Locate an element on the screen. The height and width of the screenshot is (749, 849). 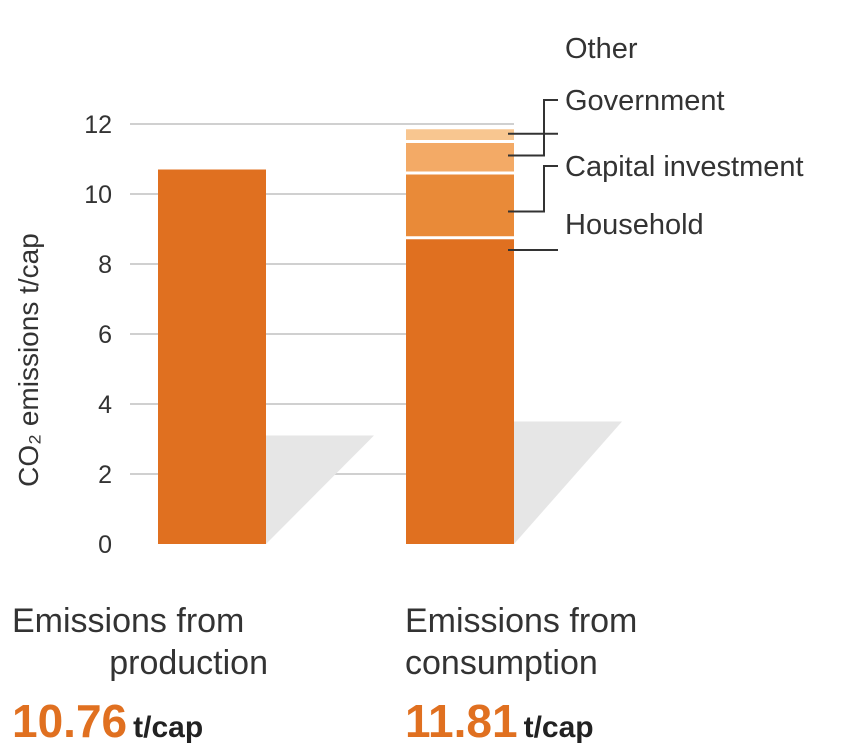
consumption-total-unit: t/cap is located at coordinates (558, 727).